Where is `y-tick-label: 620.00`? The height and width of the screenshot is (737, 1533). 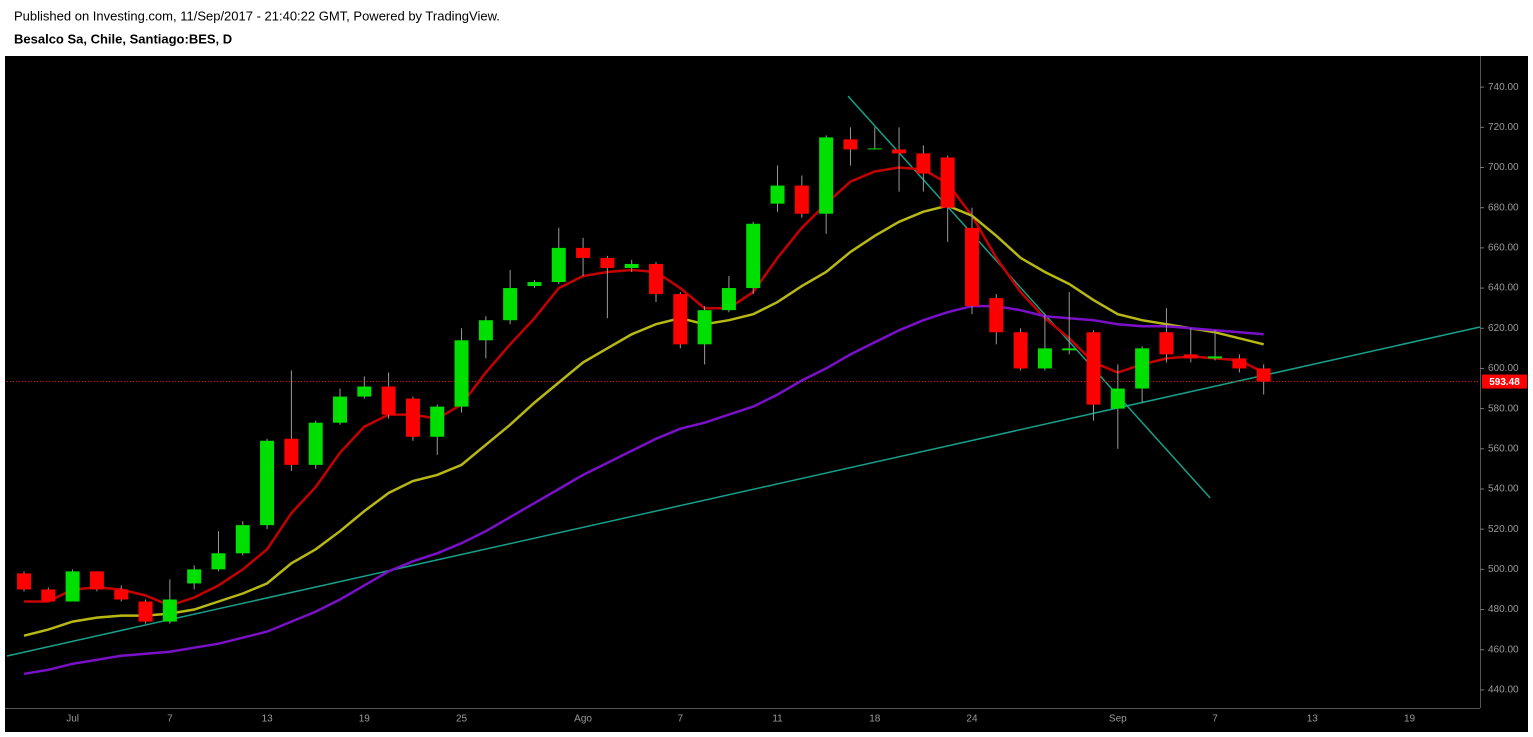 y-tick-label: 620.00 is located at coordinates (1503, 328).